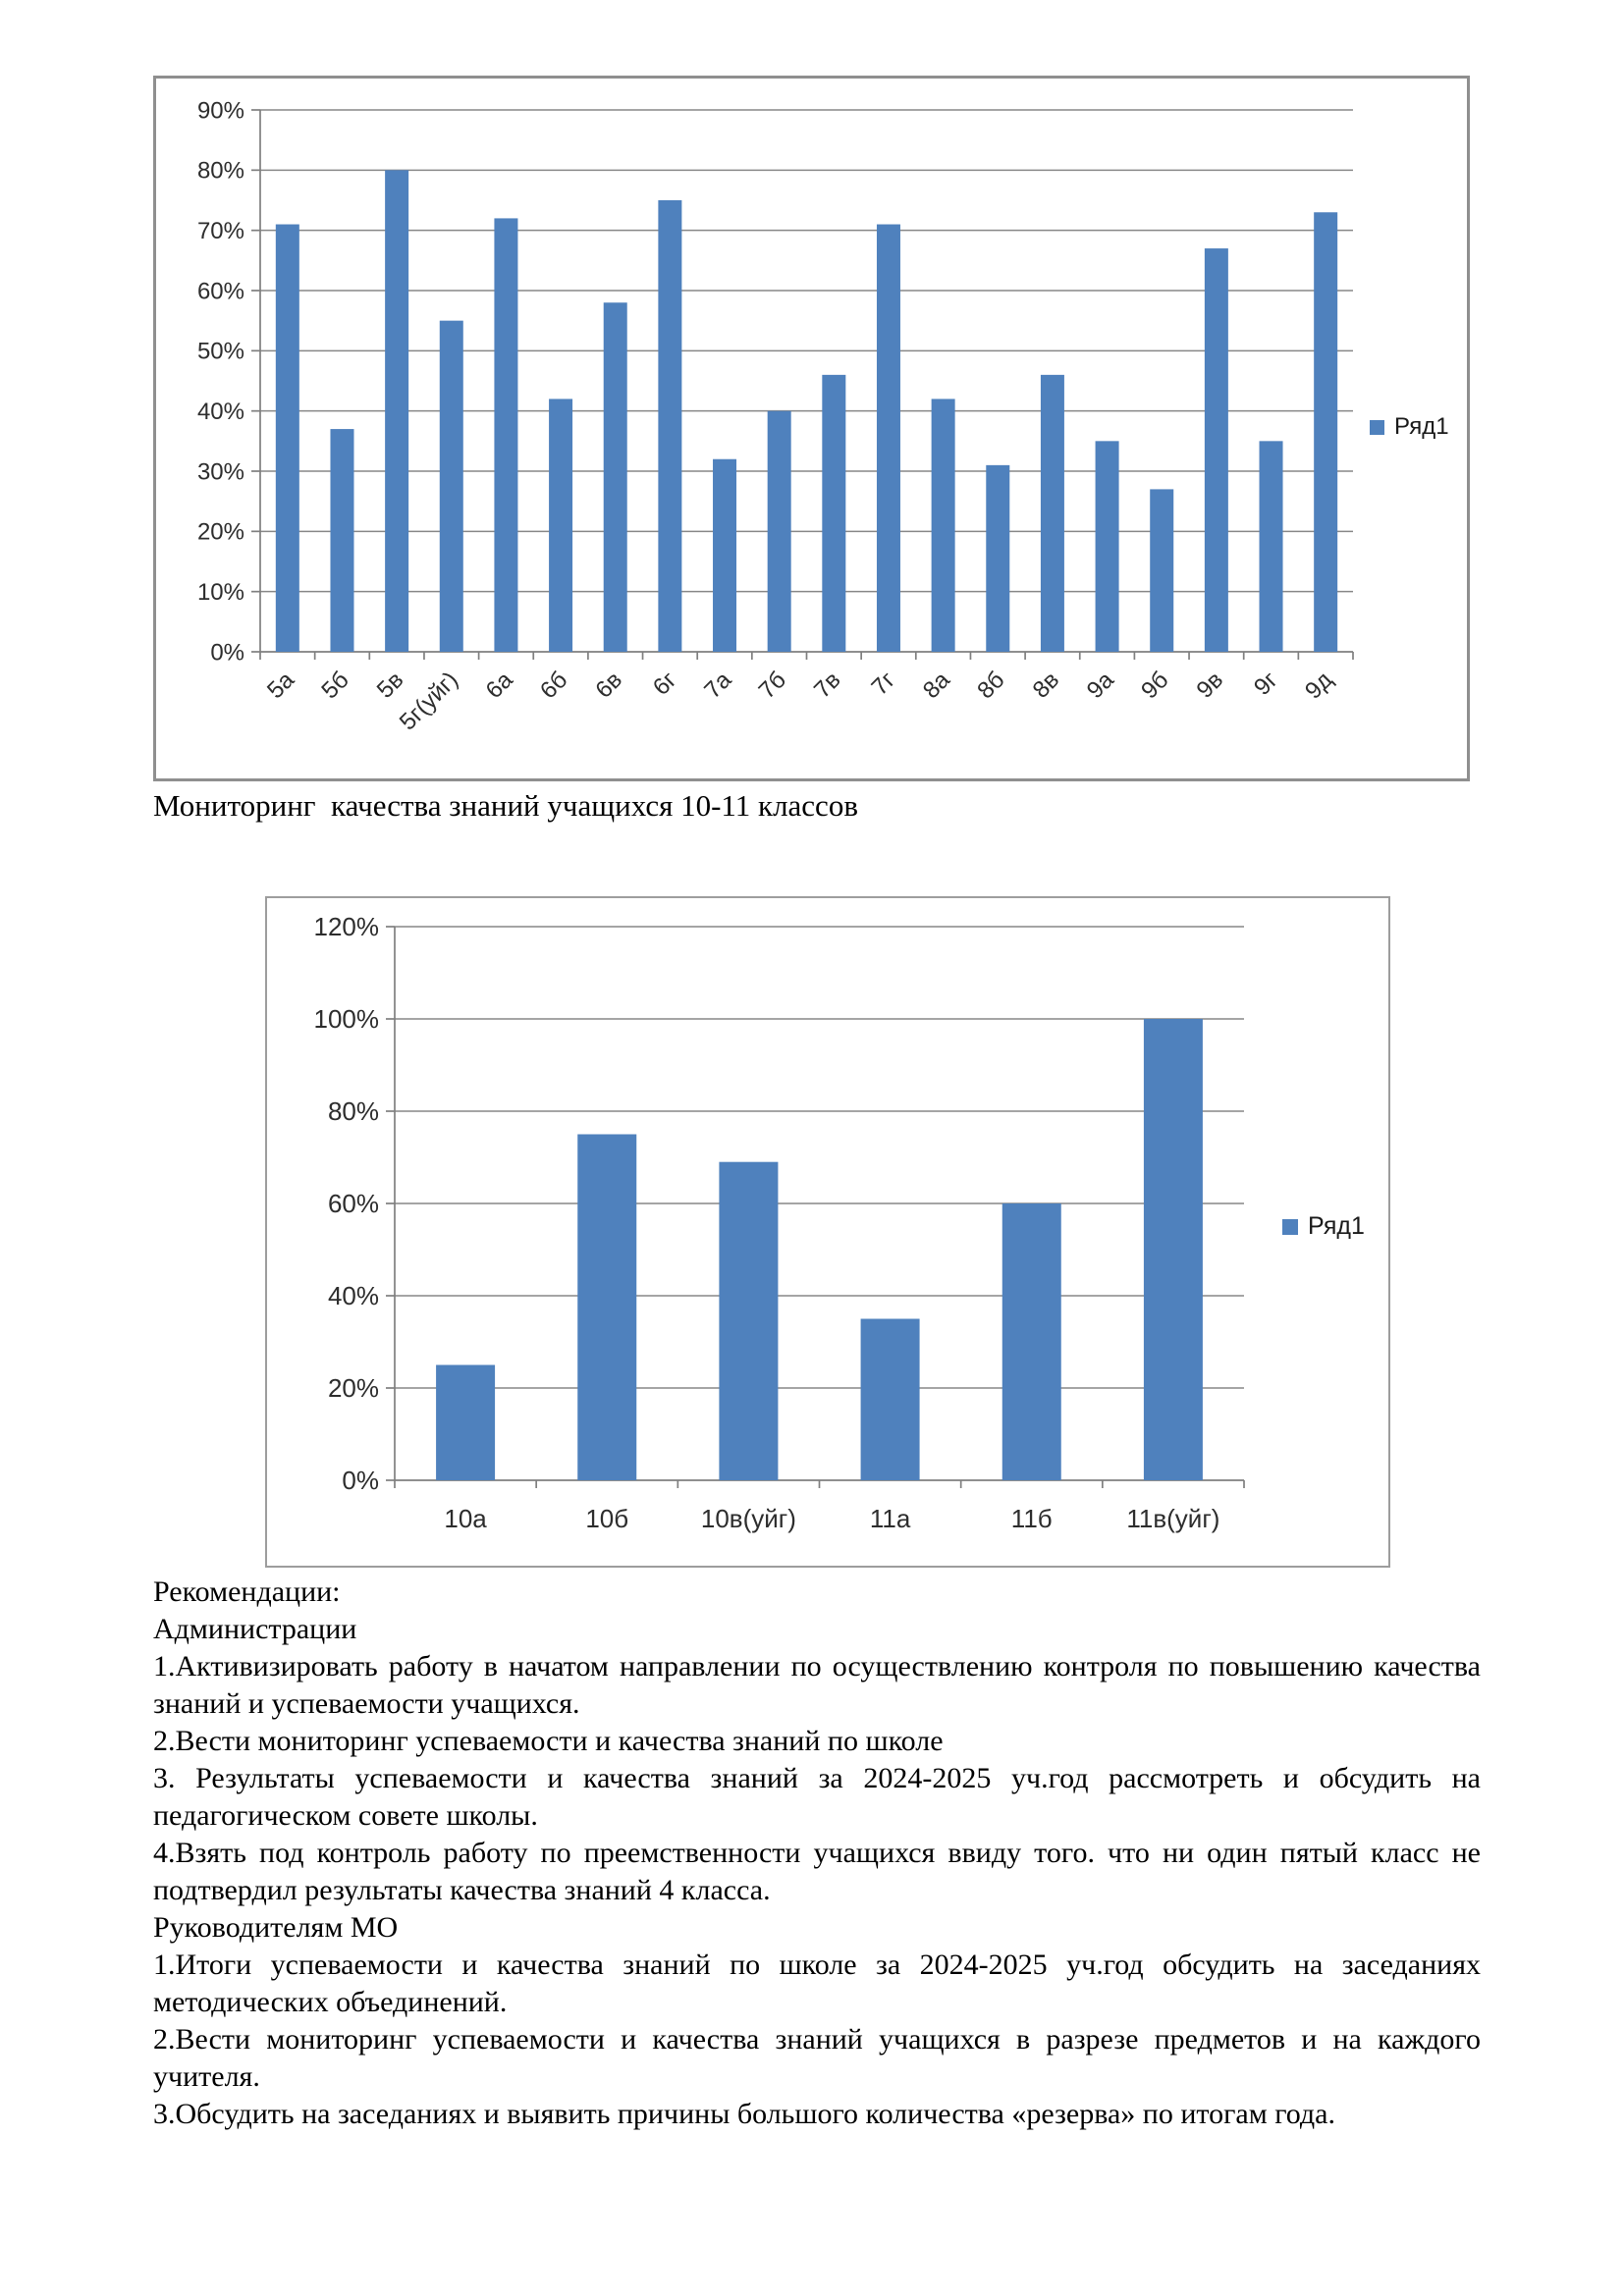 Image resolution: width=1624 pixels, height=2296 pixels. Describe the element at coordinates (1271, 546) in the screenshot. I see `bar-9г` at that location.